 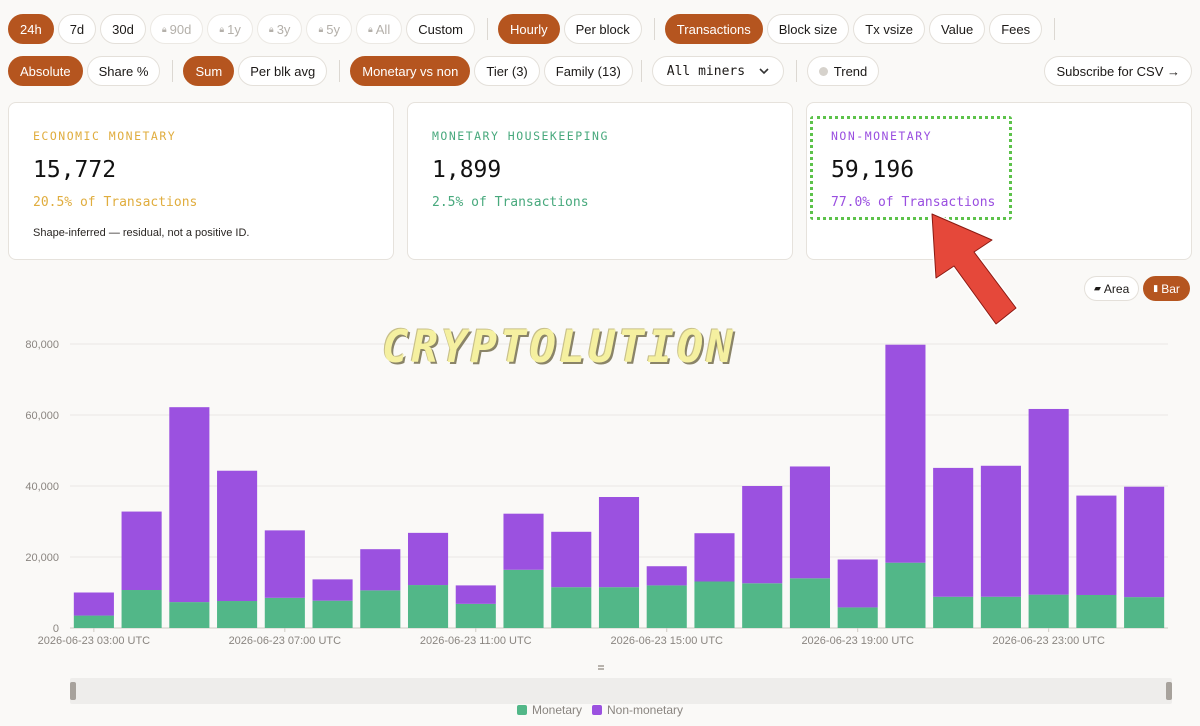 What do you see at coordinates (621, 691) in the screenshot?
I see `chart-range-slider` at bounding box center [621, 691].